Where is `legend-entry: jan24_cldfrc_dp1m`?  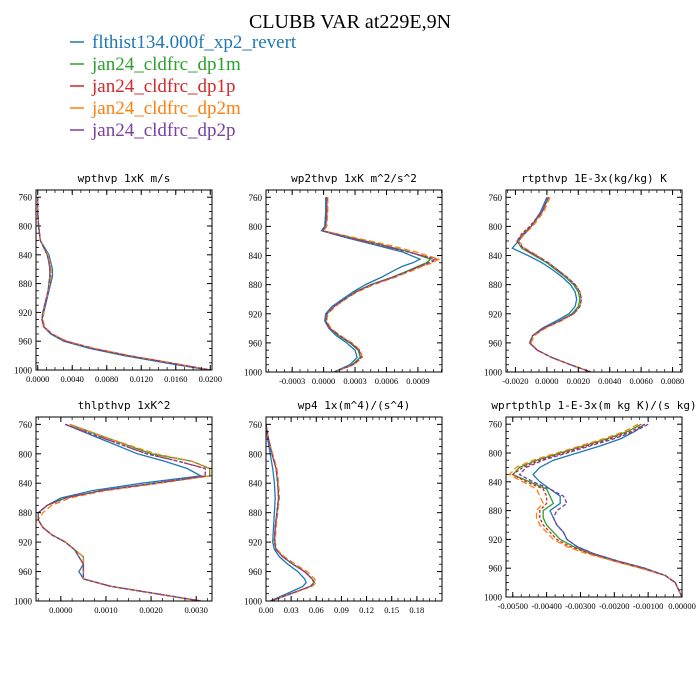
legend-entry: jan24_cldfrc_dp1m is located at coordinates (155, 64).